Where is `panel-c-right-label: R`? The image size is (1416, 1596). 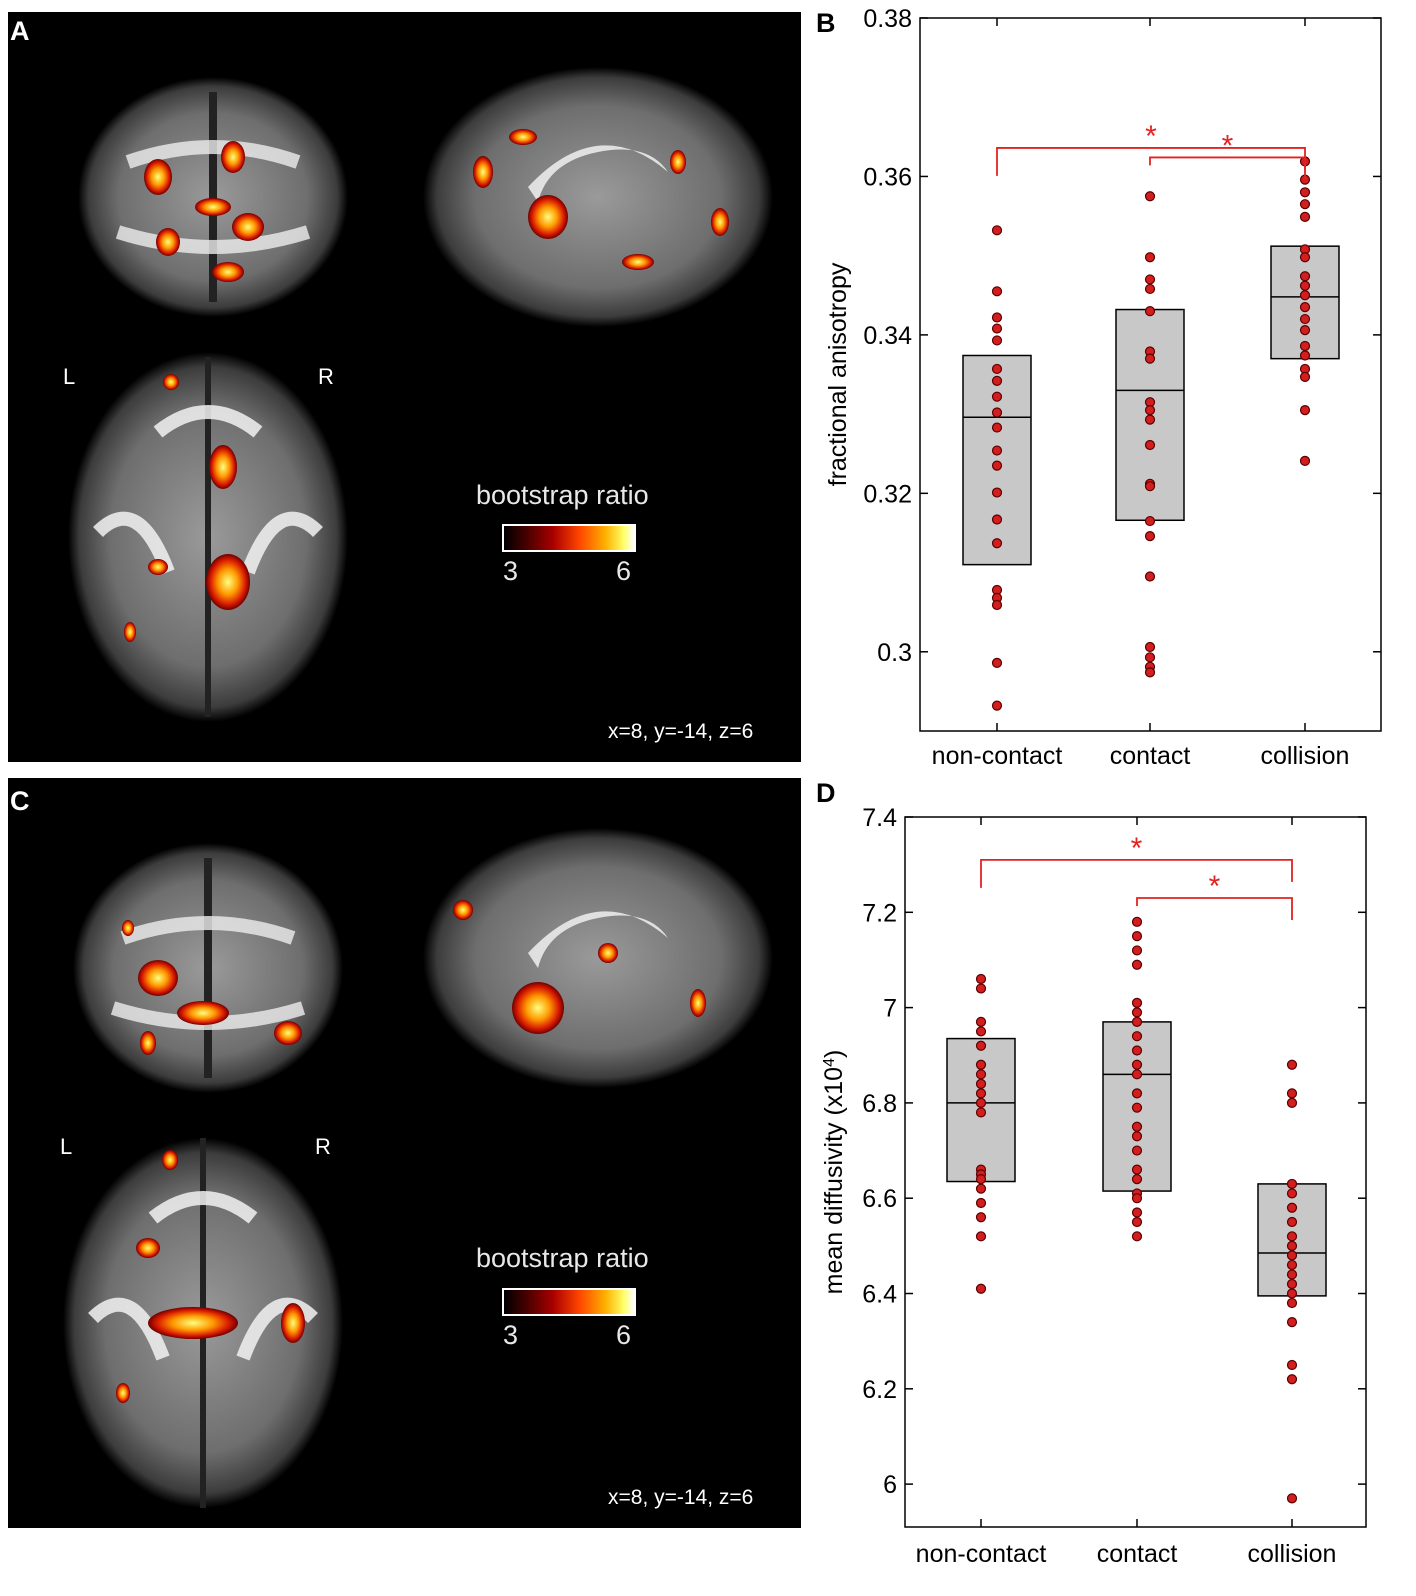 panel-c-right-label: R is located at coordinates (323, 1146).